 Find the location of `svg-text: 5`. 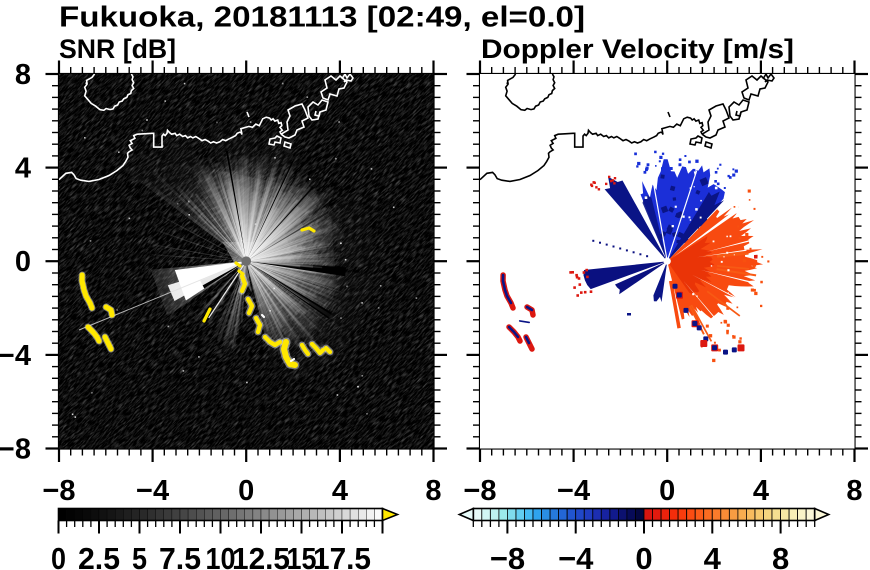

svg-text: 5 is located at coordinates (139, 555).